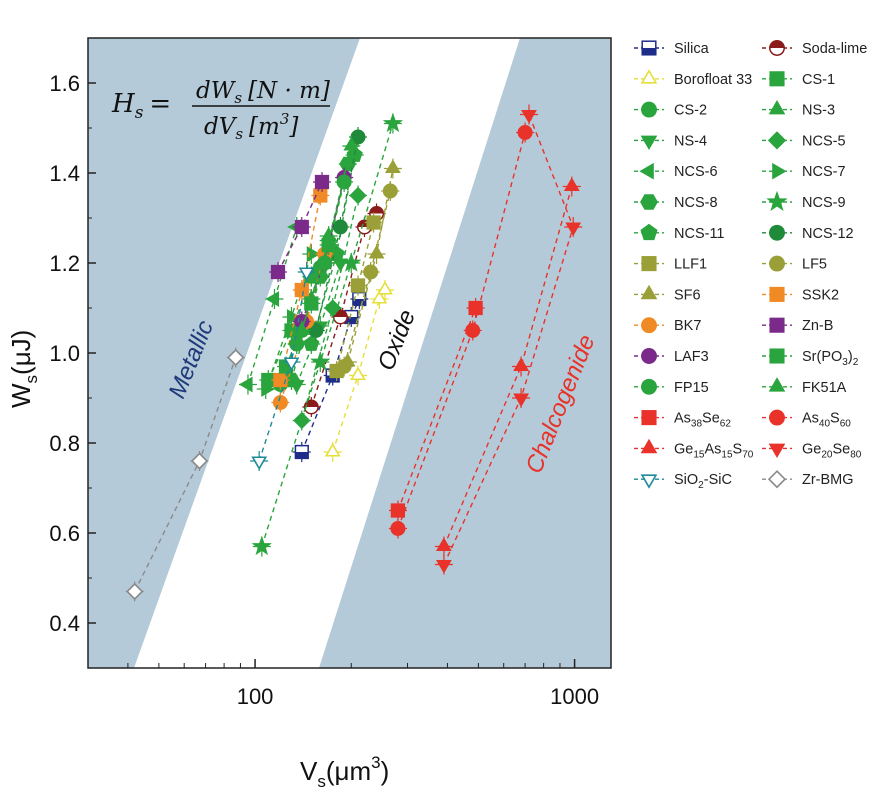 The image size is (890, 795). Describe the element at coordinates (239, 134) in the screenshot. I see `formula-denominator-sub: s` at that location.